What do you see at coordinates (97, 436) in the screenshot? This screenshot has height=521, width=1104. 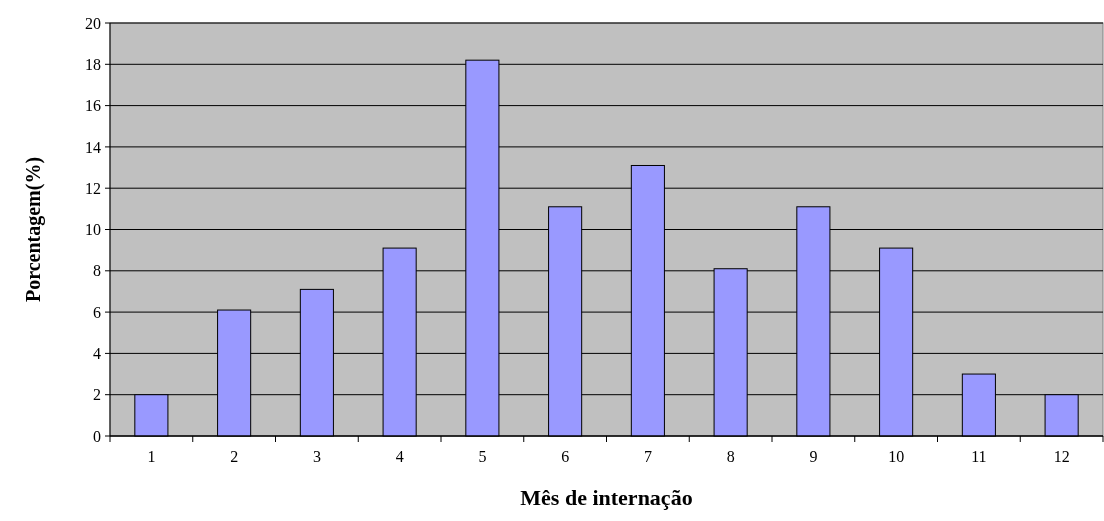 I see `y-tick-label: 0` at bounding box center [97, 436].